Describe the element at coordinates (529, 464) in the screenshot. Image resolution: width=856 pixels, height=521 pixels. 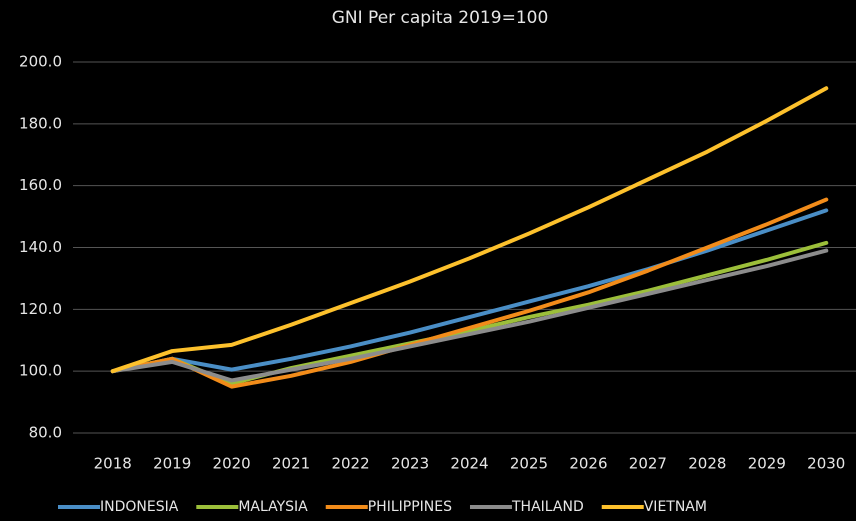
I see `x-tick-label: 2025` at that location.